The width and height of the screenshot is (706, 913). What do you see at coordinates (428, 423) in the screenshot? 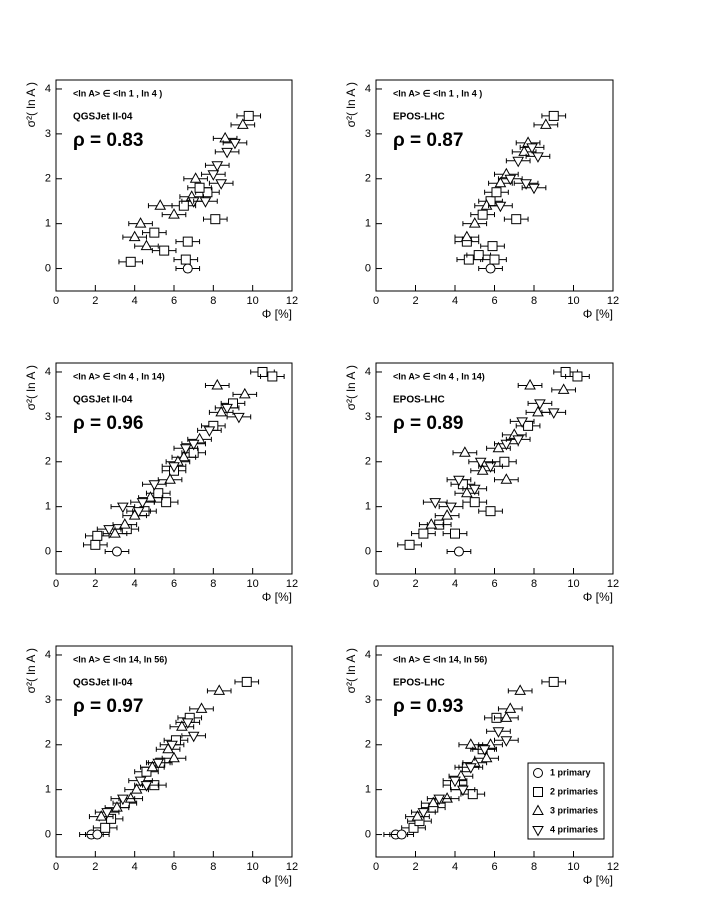
I see `correlation-label: ρ = 0.89` at bounding box center [428, 423].